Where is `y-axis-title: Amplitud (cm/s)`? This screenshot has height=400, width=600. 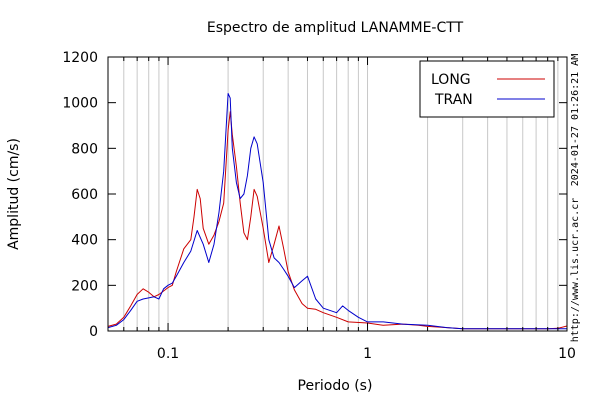
y-axis-title: Amplitud (cm/s) is located at coordinates (14, 194).